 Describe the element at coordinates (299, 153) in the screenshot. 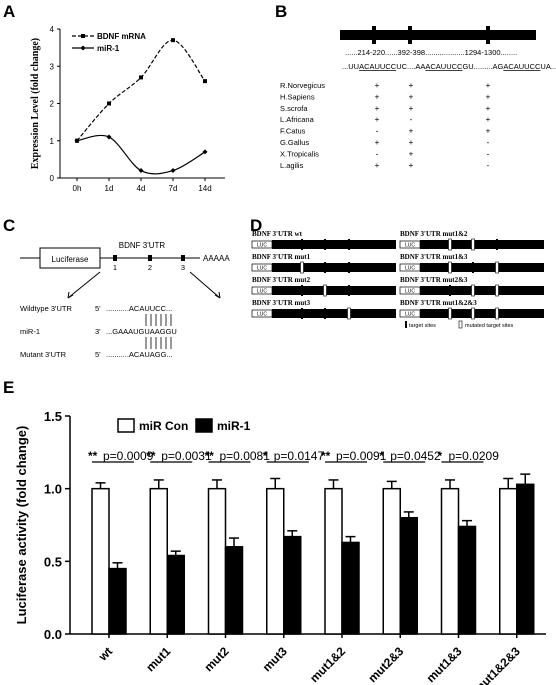

I see `b-species-name: X.Tropicalis` at that location.